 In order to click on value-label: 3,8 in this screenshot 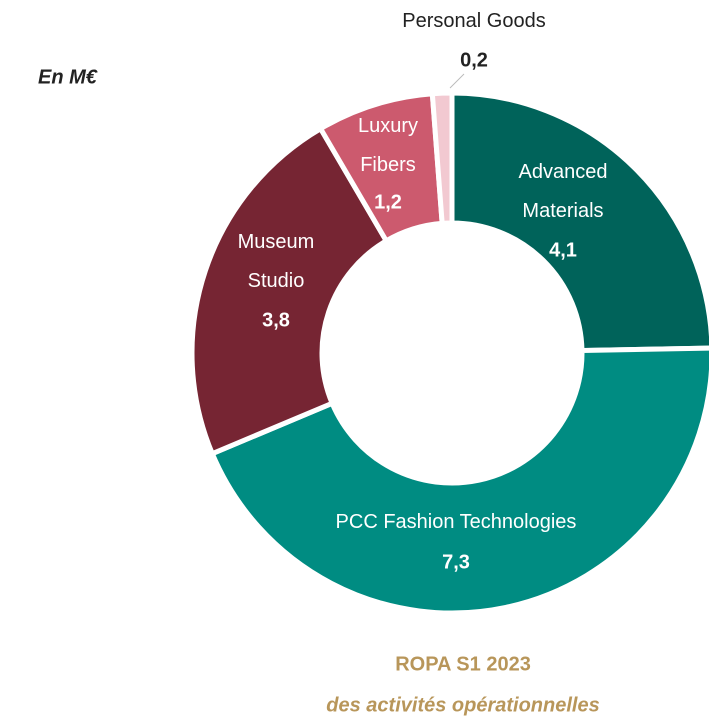, I will do `click(276, 320)`.